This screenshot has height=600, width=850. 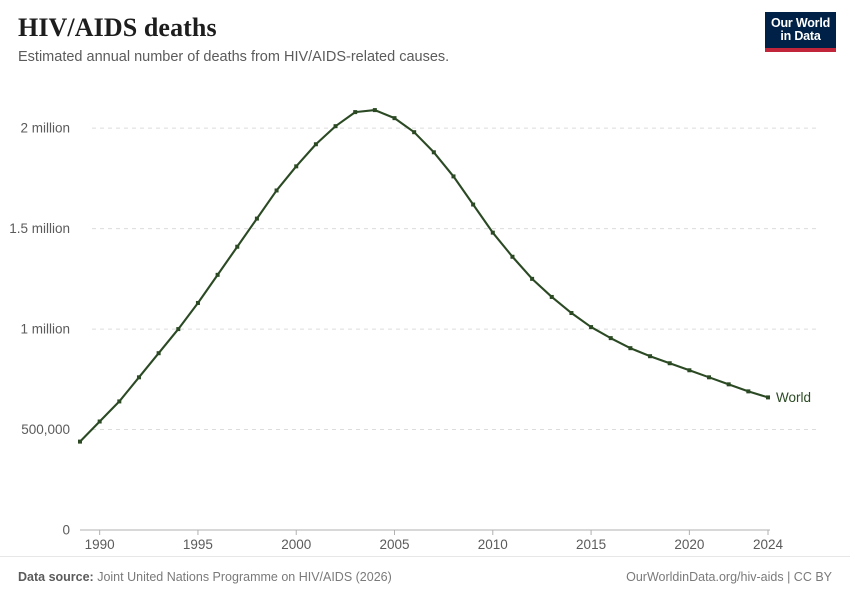 What do you see at coordinates (45, 329) in the screenshot?
I see `y-tick-label: 1 million` at bounding box center [45, 329].